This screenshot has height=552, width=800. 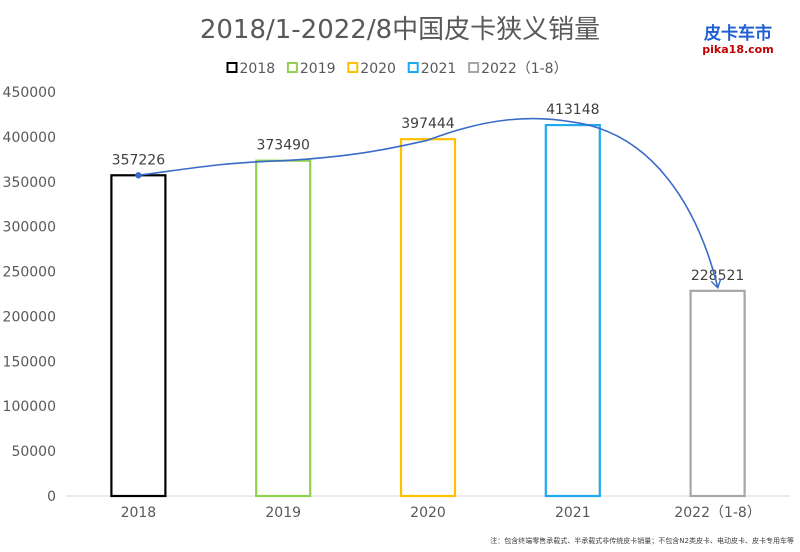 What do you see at coordinates (258, 69) in the screenshot?
I see `legend-label: 2018` at bounding box center [258, 69].